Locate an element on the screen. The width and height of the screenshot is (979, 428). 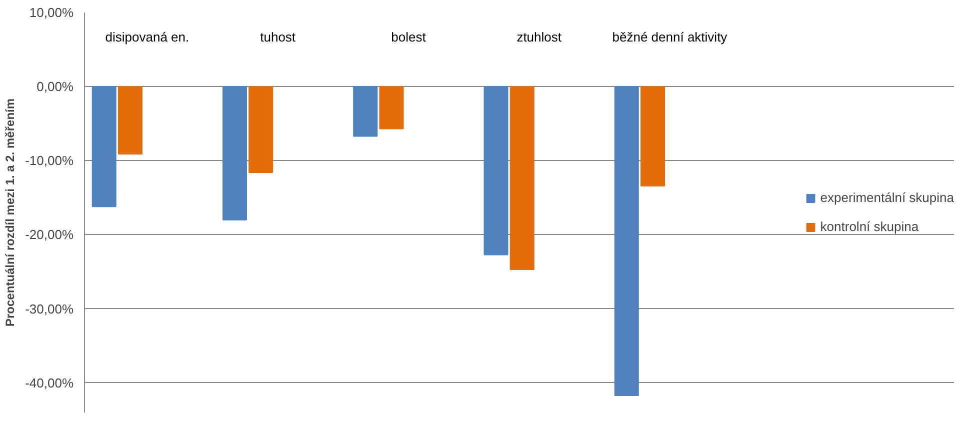
y-tick-label: -10,00% is located at coordinates (49, 160).